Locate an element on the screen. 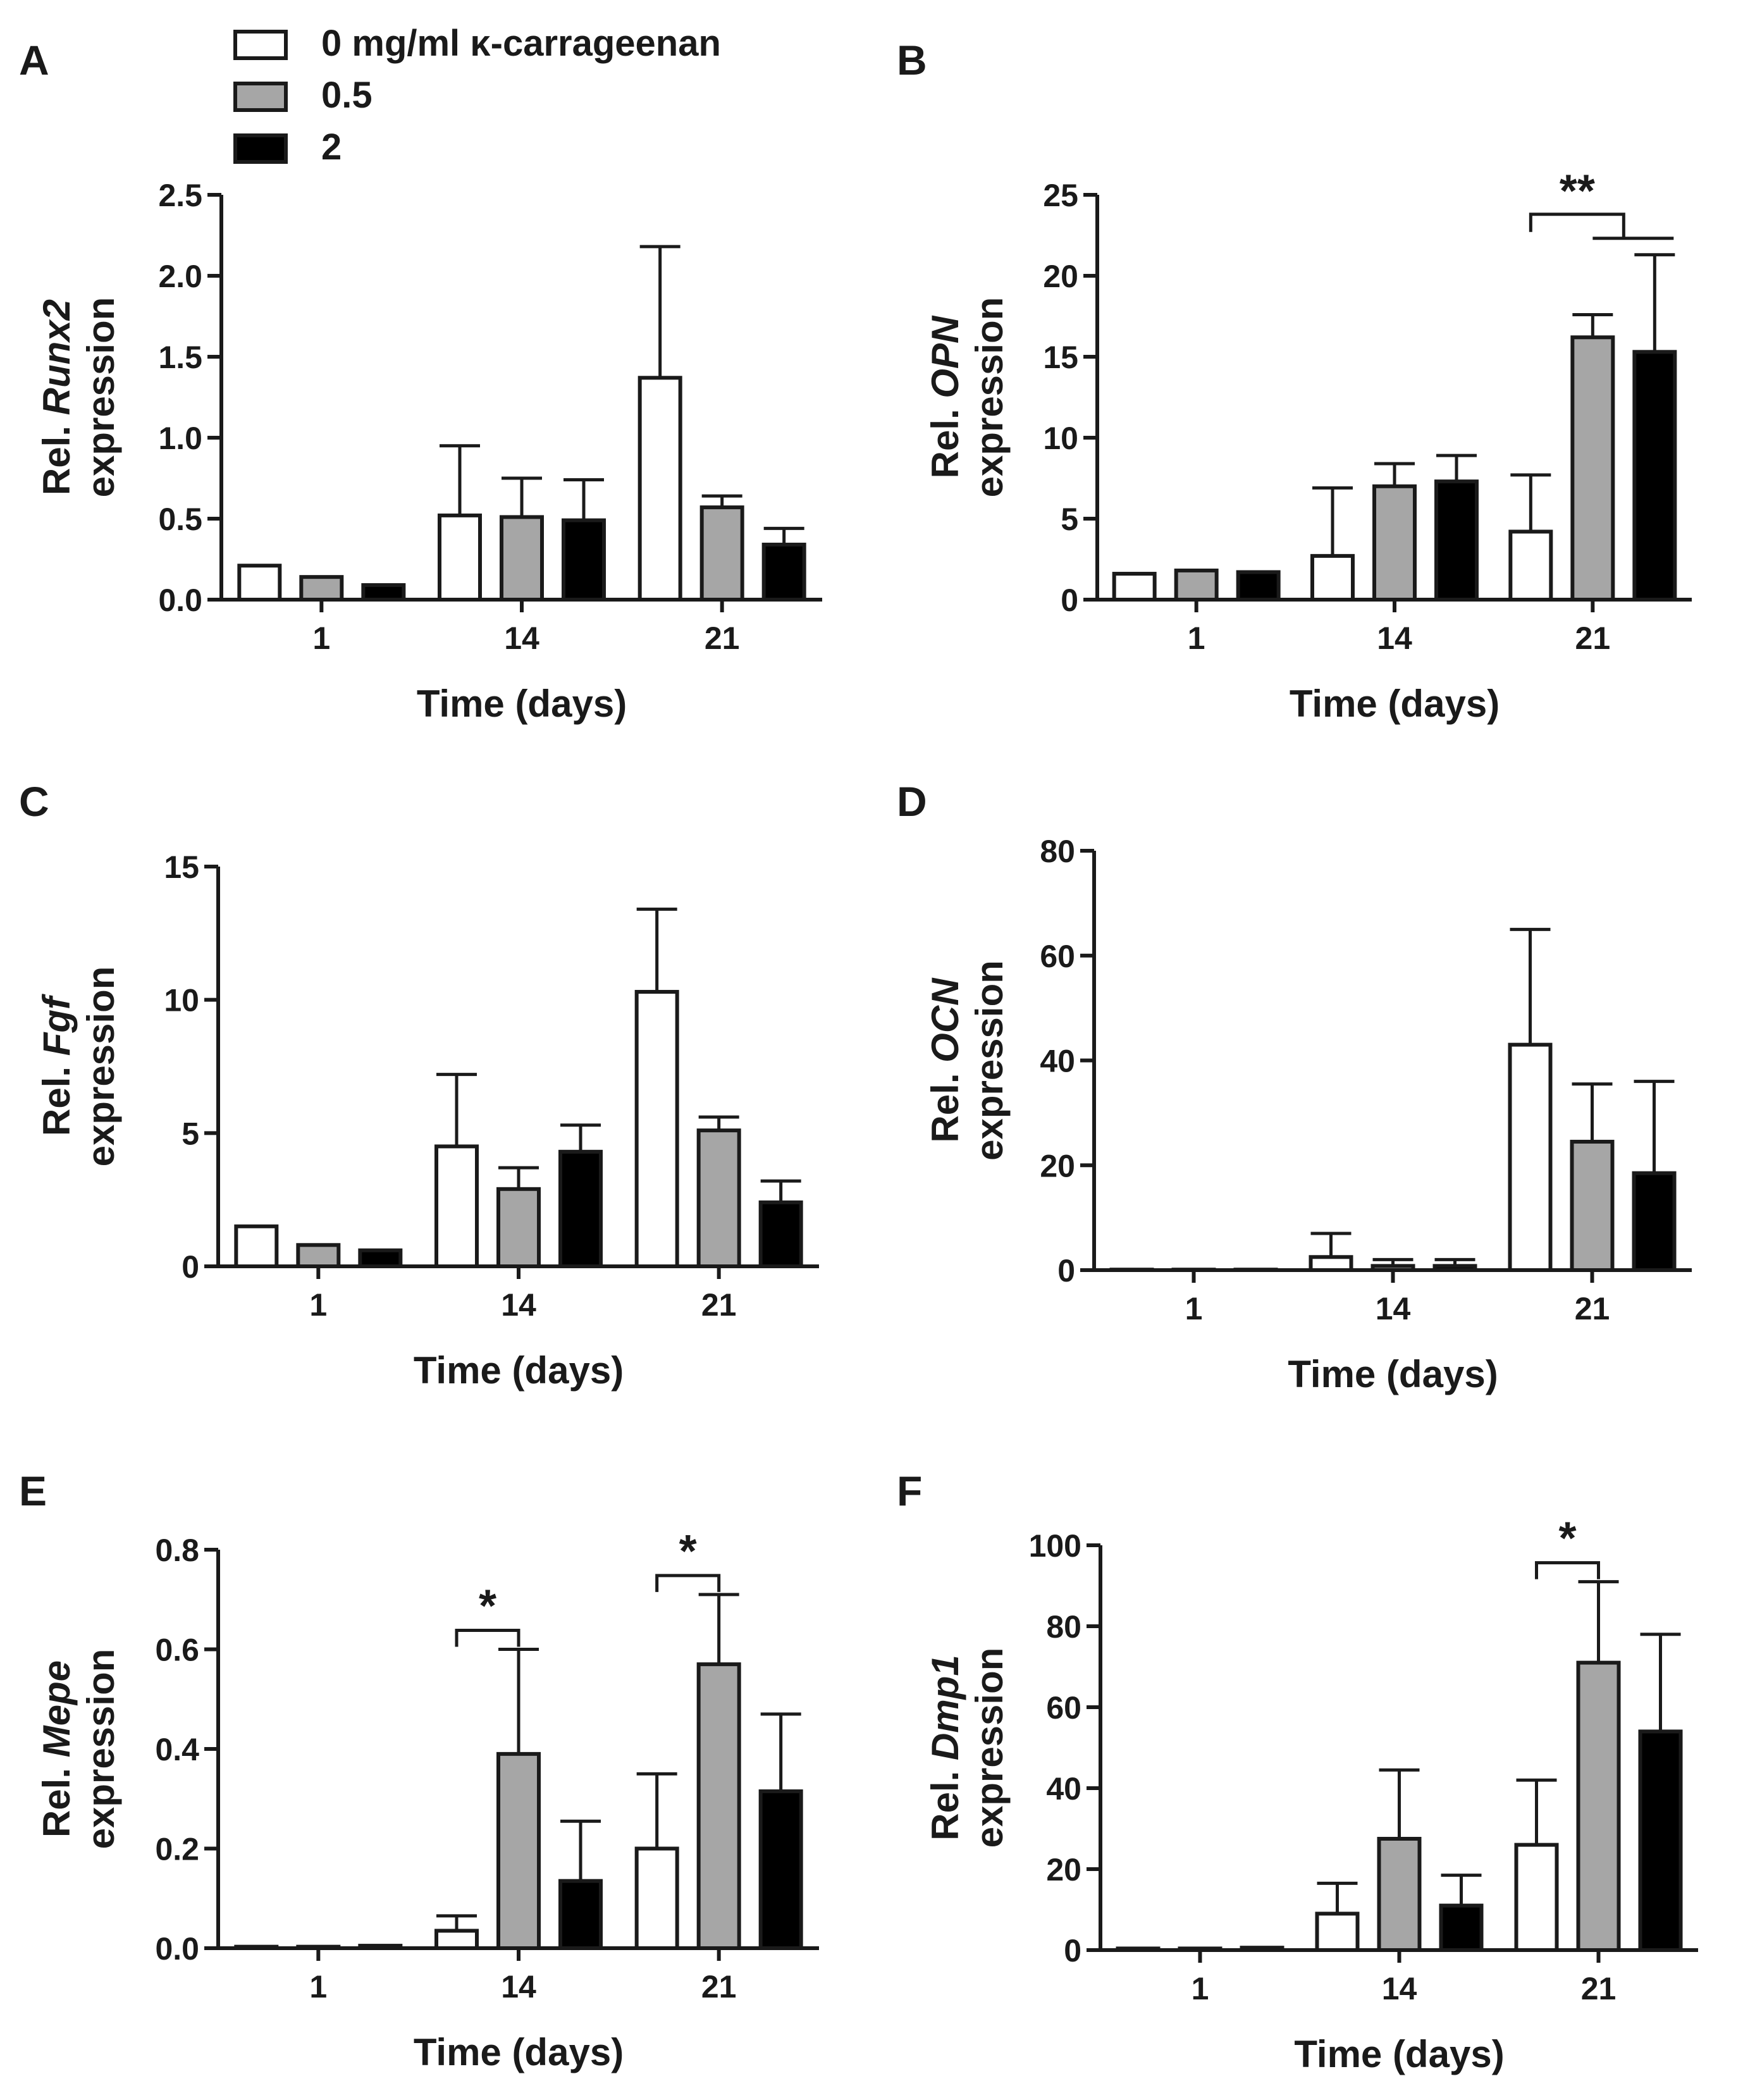  y-tick-label: 0.6 is located at coordinates (177, 1650).